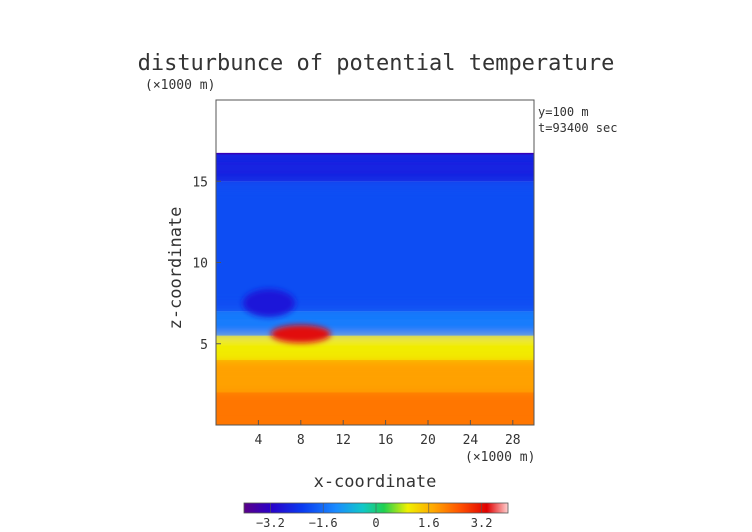  I want to click on x-tick-label: 8, so click(301, 440).